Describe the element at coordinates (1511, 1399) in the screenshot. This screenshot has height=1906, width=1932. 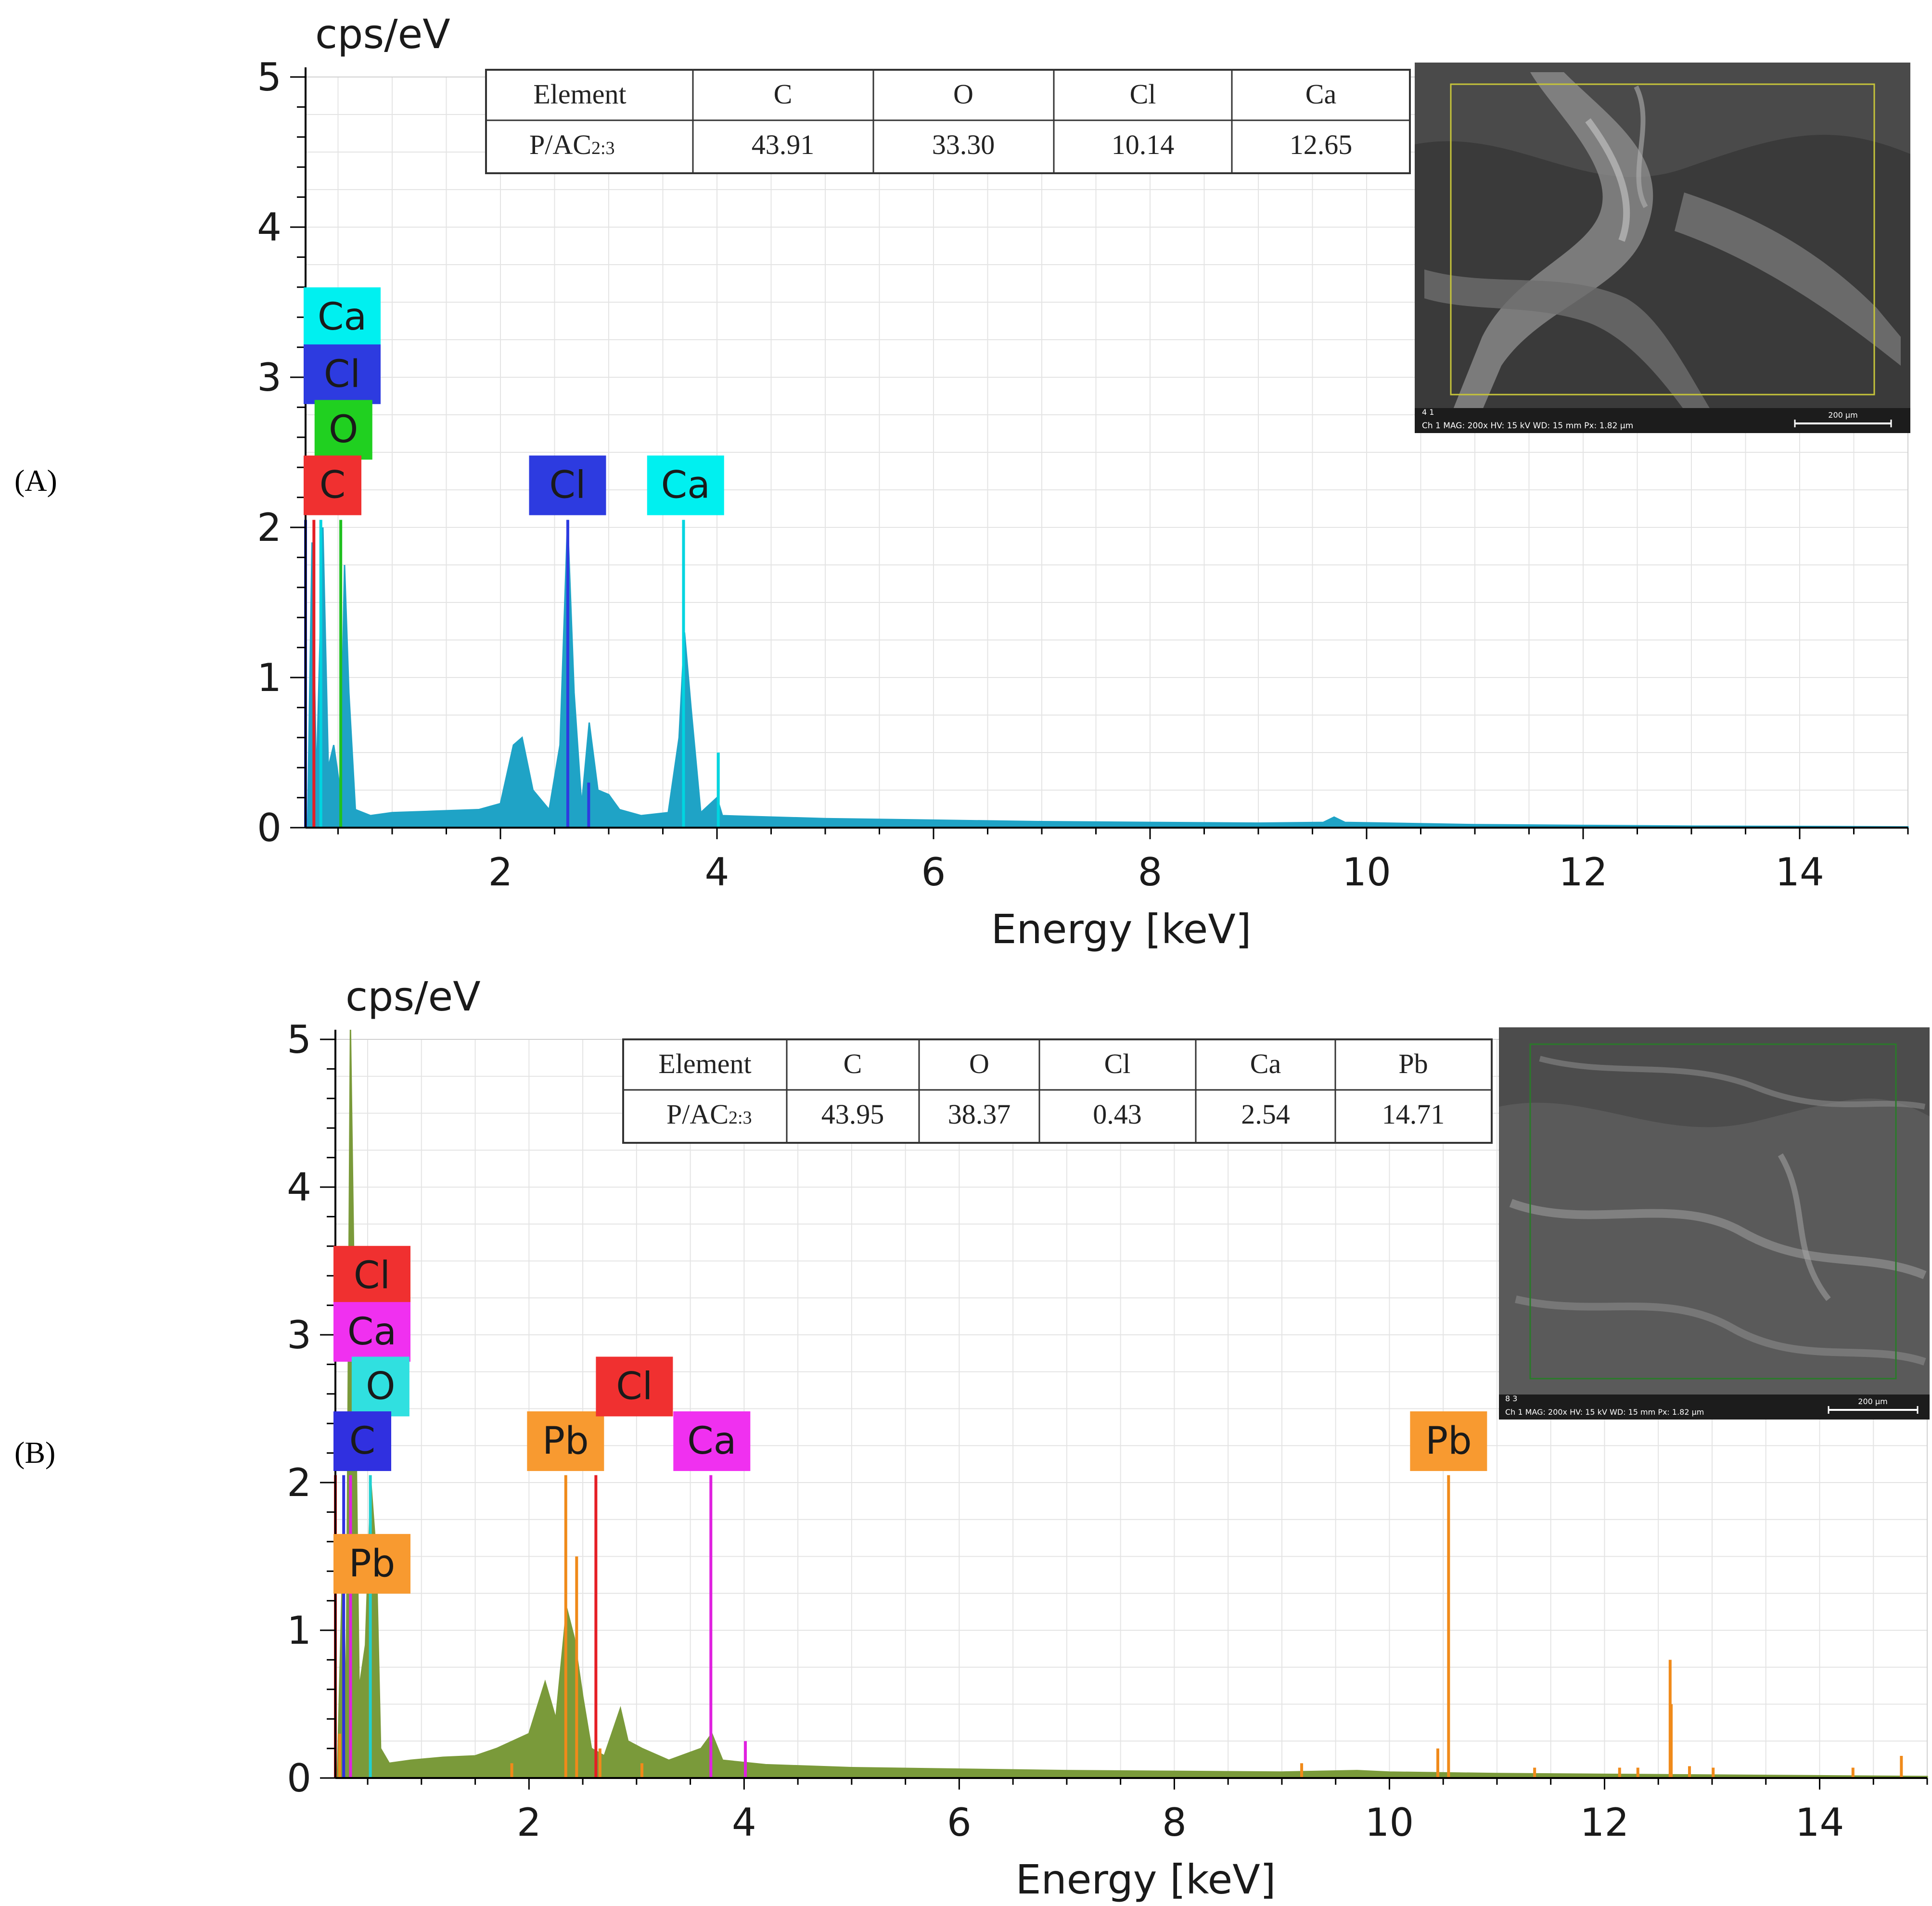
I see `sem-id: 8 3` at that location.